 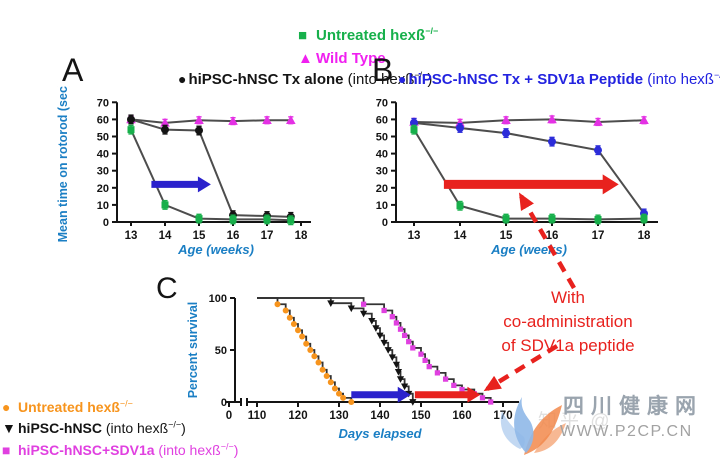 I want to click on annotation-line: With, so click(x=568, y=297).